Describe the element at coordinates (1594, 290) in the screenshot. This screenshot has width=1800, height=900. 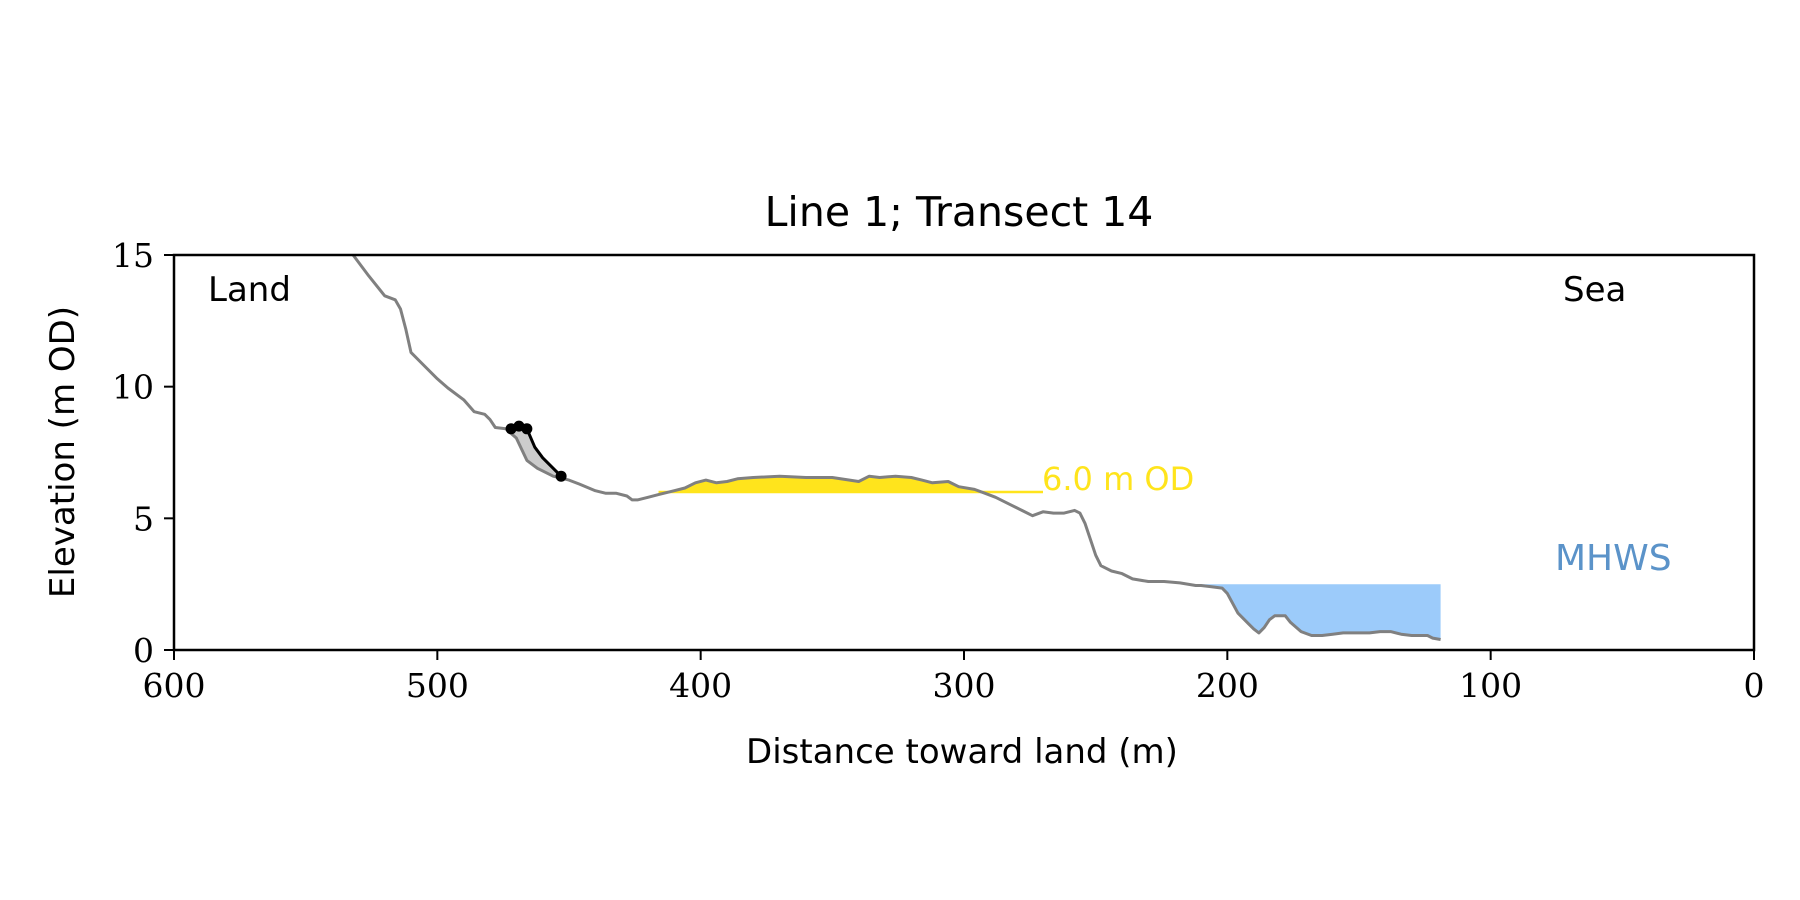
I see `sea-label: Sea` at that location.